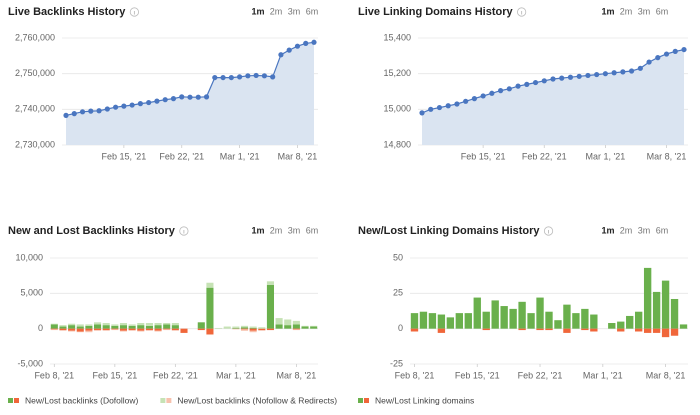  I want to click on y-tick-label: 5,000, so click(31, 293).